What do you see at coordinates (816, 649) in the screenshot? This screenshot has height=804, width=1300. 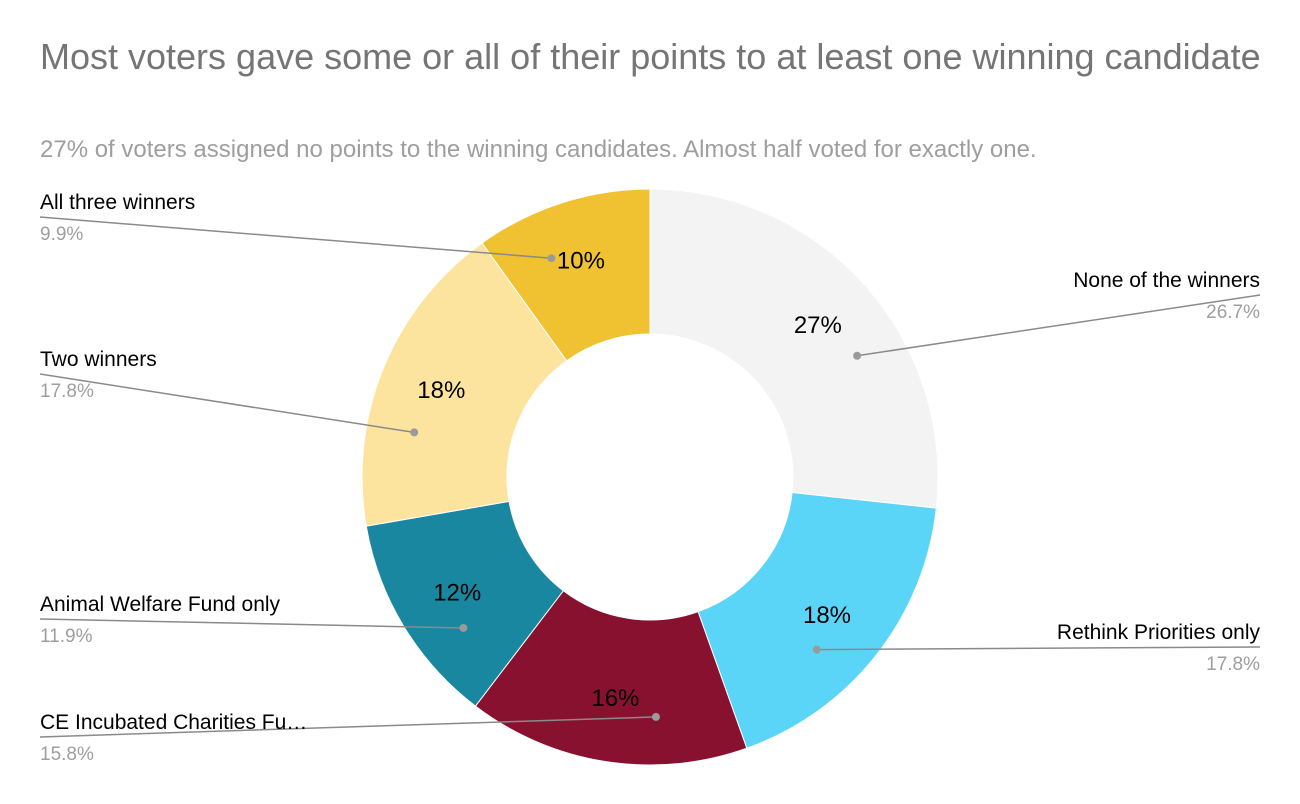 I see `leader-dot-rethink-priorities-only` at bounding box center [816, 649].